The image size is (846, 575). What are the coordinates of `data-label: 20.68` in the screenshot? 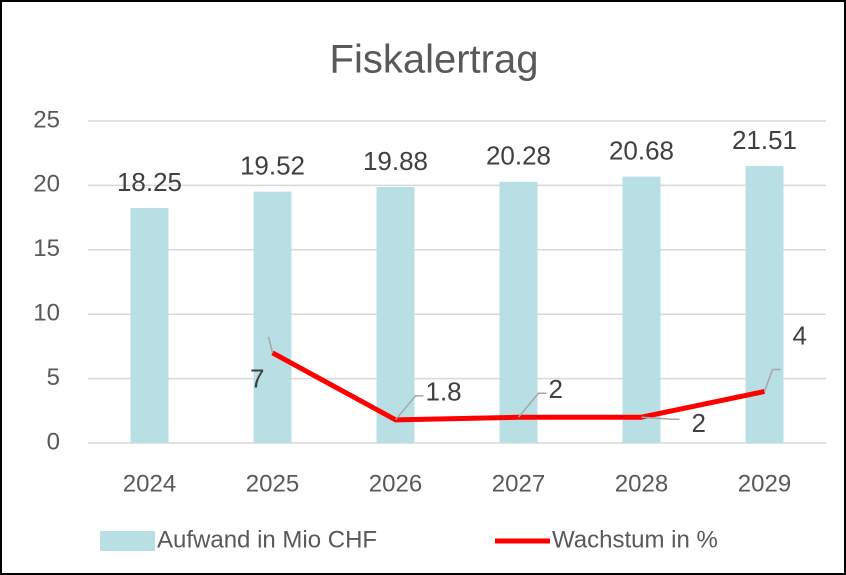 It's located at (641, 151).